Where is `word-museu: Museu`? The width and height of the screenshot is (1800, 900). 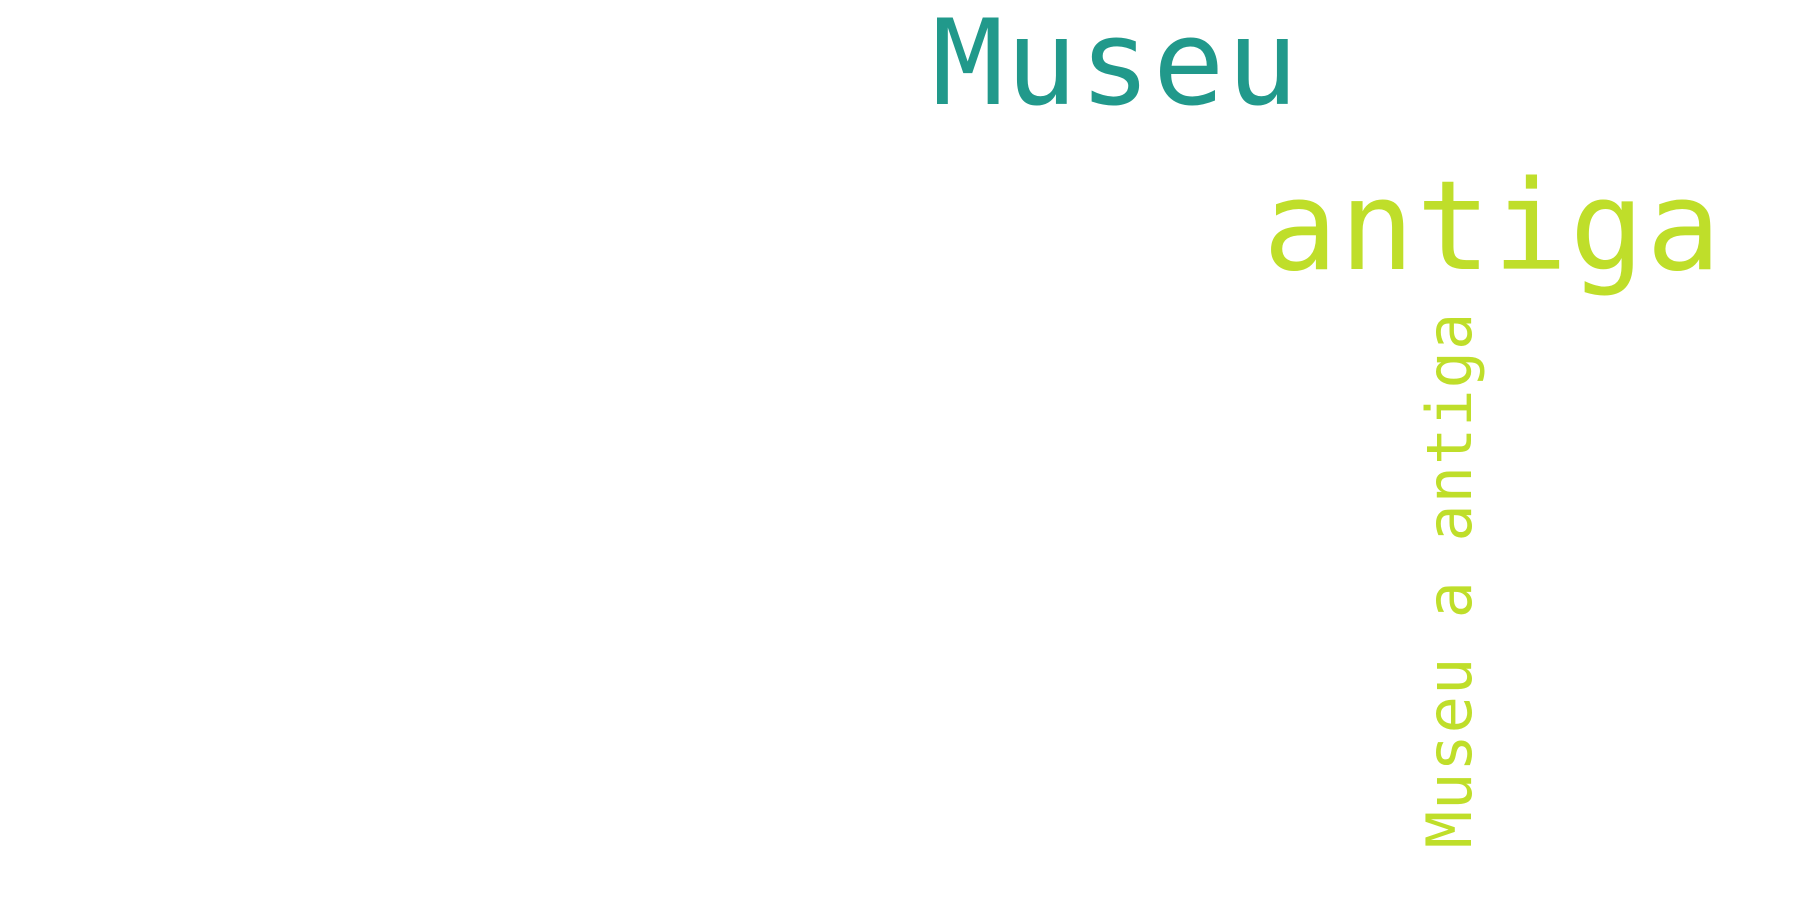
word-museu: Museu is located at coordinates (1116, 66).